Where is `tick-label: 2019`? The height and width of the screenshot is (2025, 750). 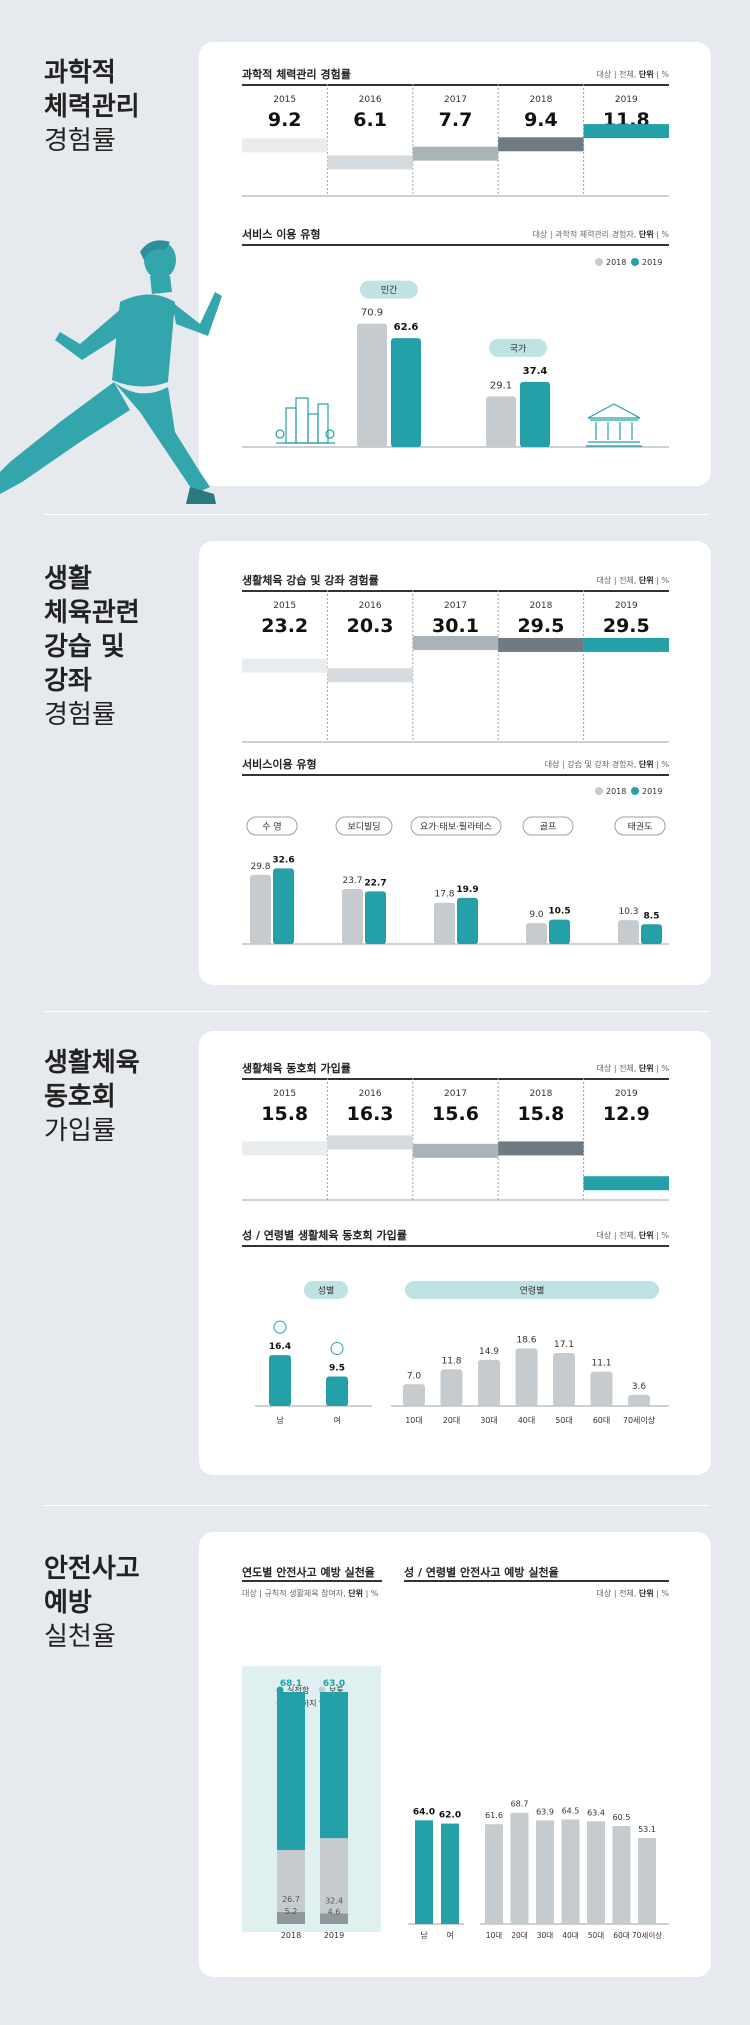 tick-label: 2019 is located at coordinates (626, 100).